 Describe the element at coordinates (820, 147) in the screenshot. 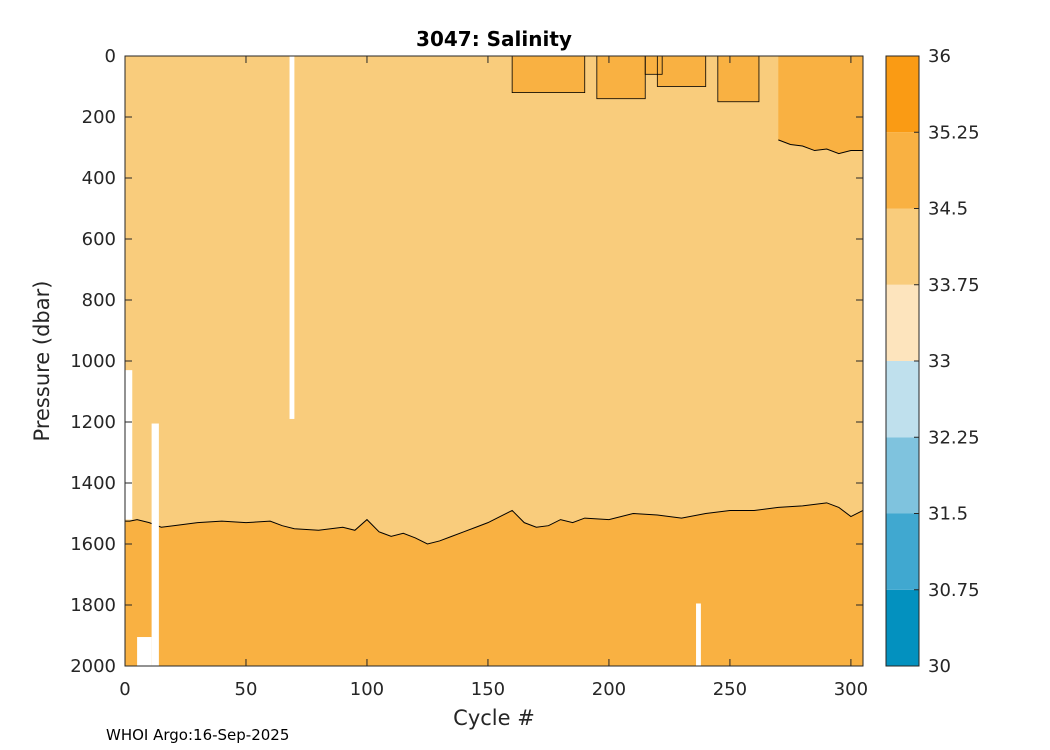

I see `contour-34-5-upper` at that location.